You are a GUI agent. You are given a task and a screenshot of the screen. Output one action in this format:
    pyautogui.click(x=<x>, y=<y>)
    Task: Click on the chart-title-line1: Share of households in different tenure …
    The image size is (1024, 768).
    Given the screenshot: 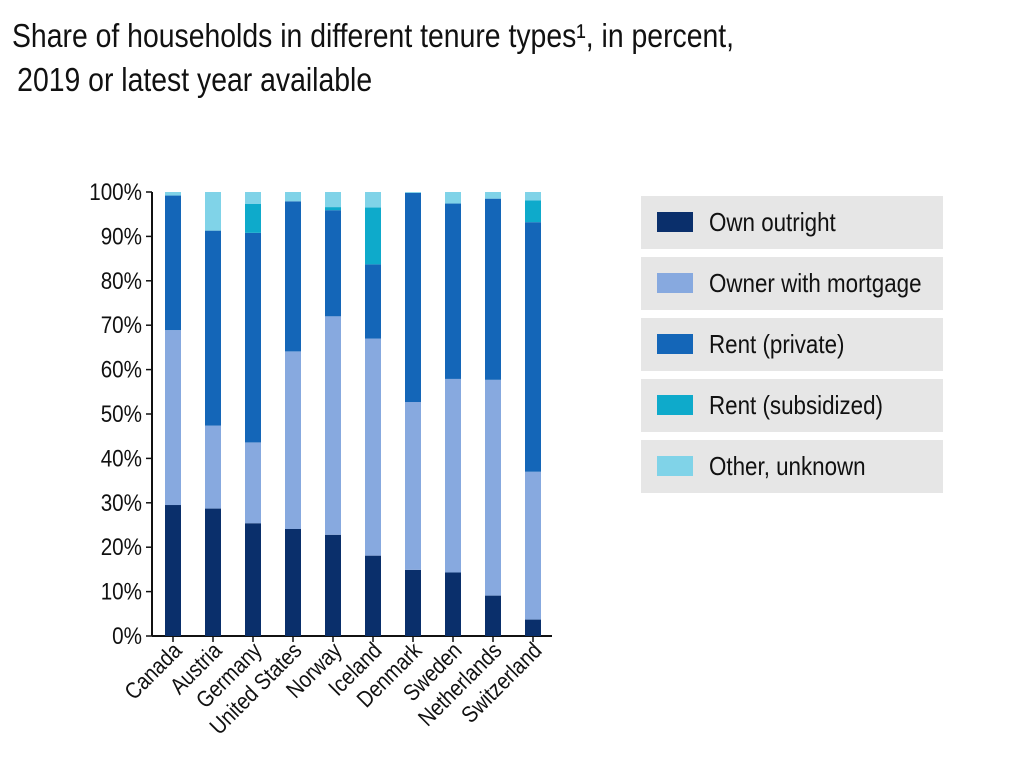 What is the action you would take?
    pyautogui.click(x=373, y=35)
    